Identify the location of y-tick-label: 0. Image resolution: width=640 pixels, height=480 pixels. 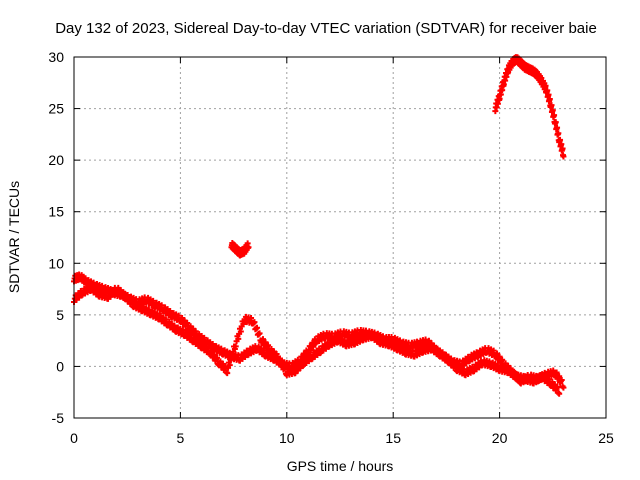
(60, 366).